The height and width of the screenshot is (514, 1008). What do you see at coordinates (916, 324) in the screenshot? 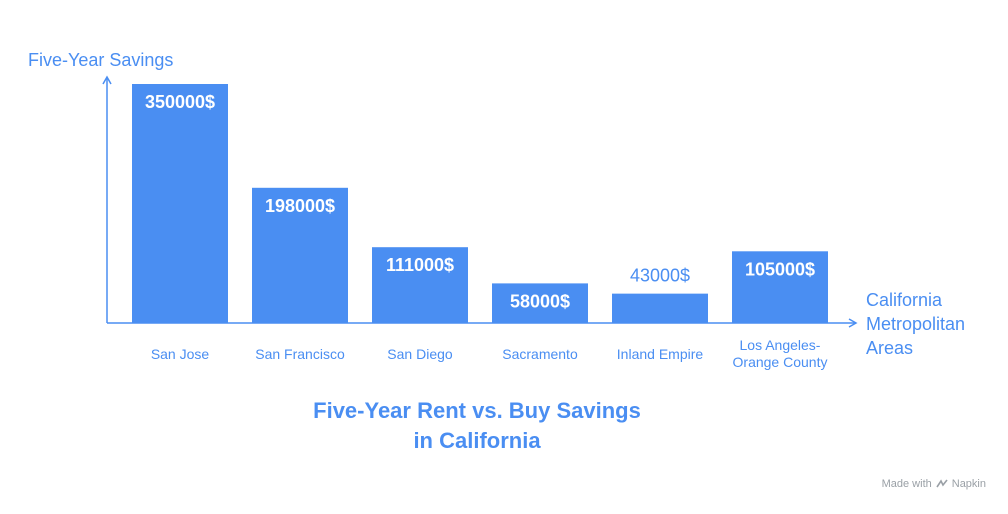
I see `x-axis-title-line: Metropolitan` at bounding box center [916, 324].